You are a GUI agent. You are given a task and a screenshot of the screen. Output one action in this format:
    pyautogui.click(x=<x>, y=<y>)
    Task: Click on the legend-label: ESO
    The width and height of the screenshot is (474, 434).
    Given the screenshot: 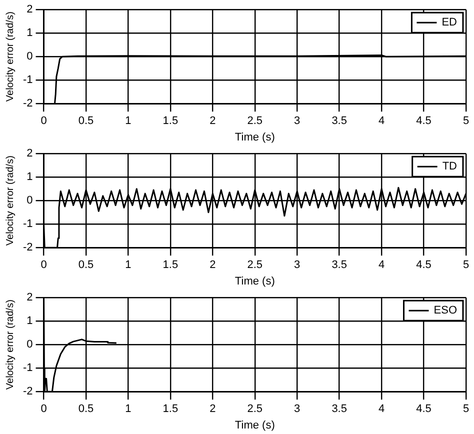 What is the action you would take?
    pyautogui.click(x=446, y=310)
    